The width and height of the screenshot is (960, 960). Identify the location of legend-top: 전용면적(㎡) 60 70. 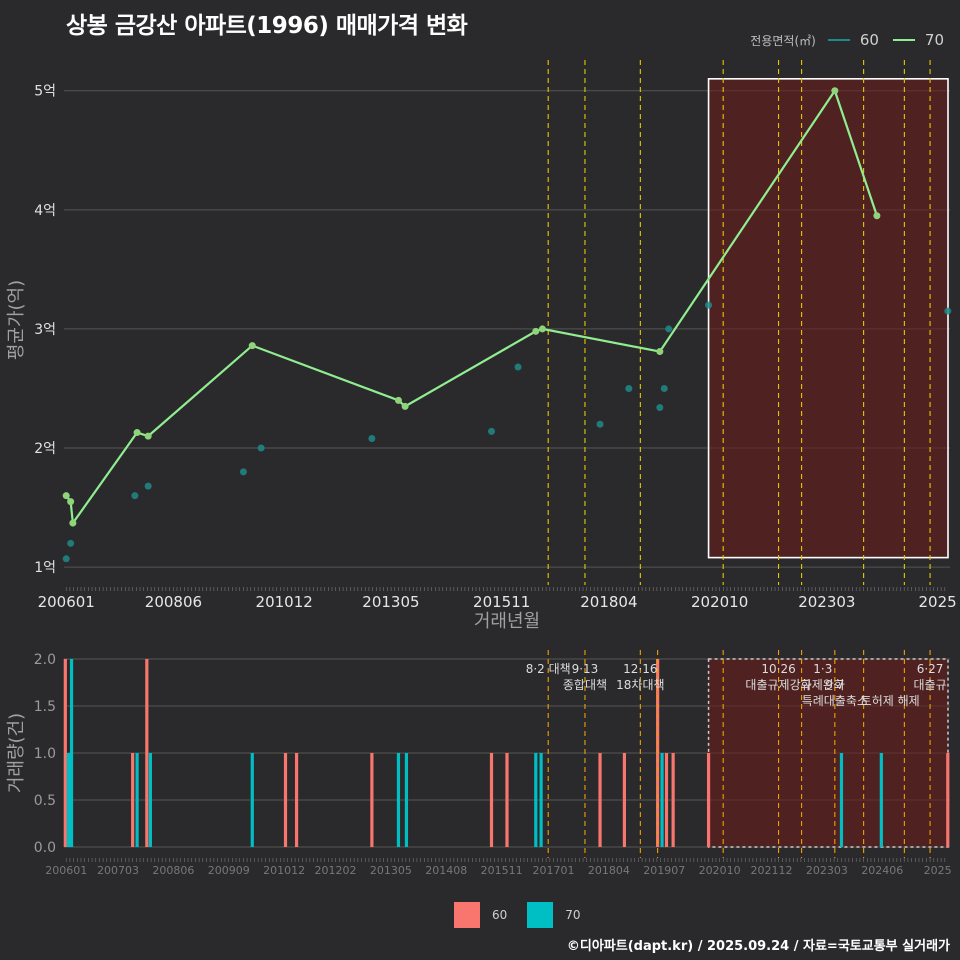
(851, 40).